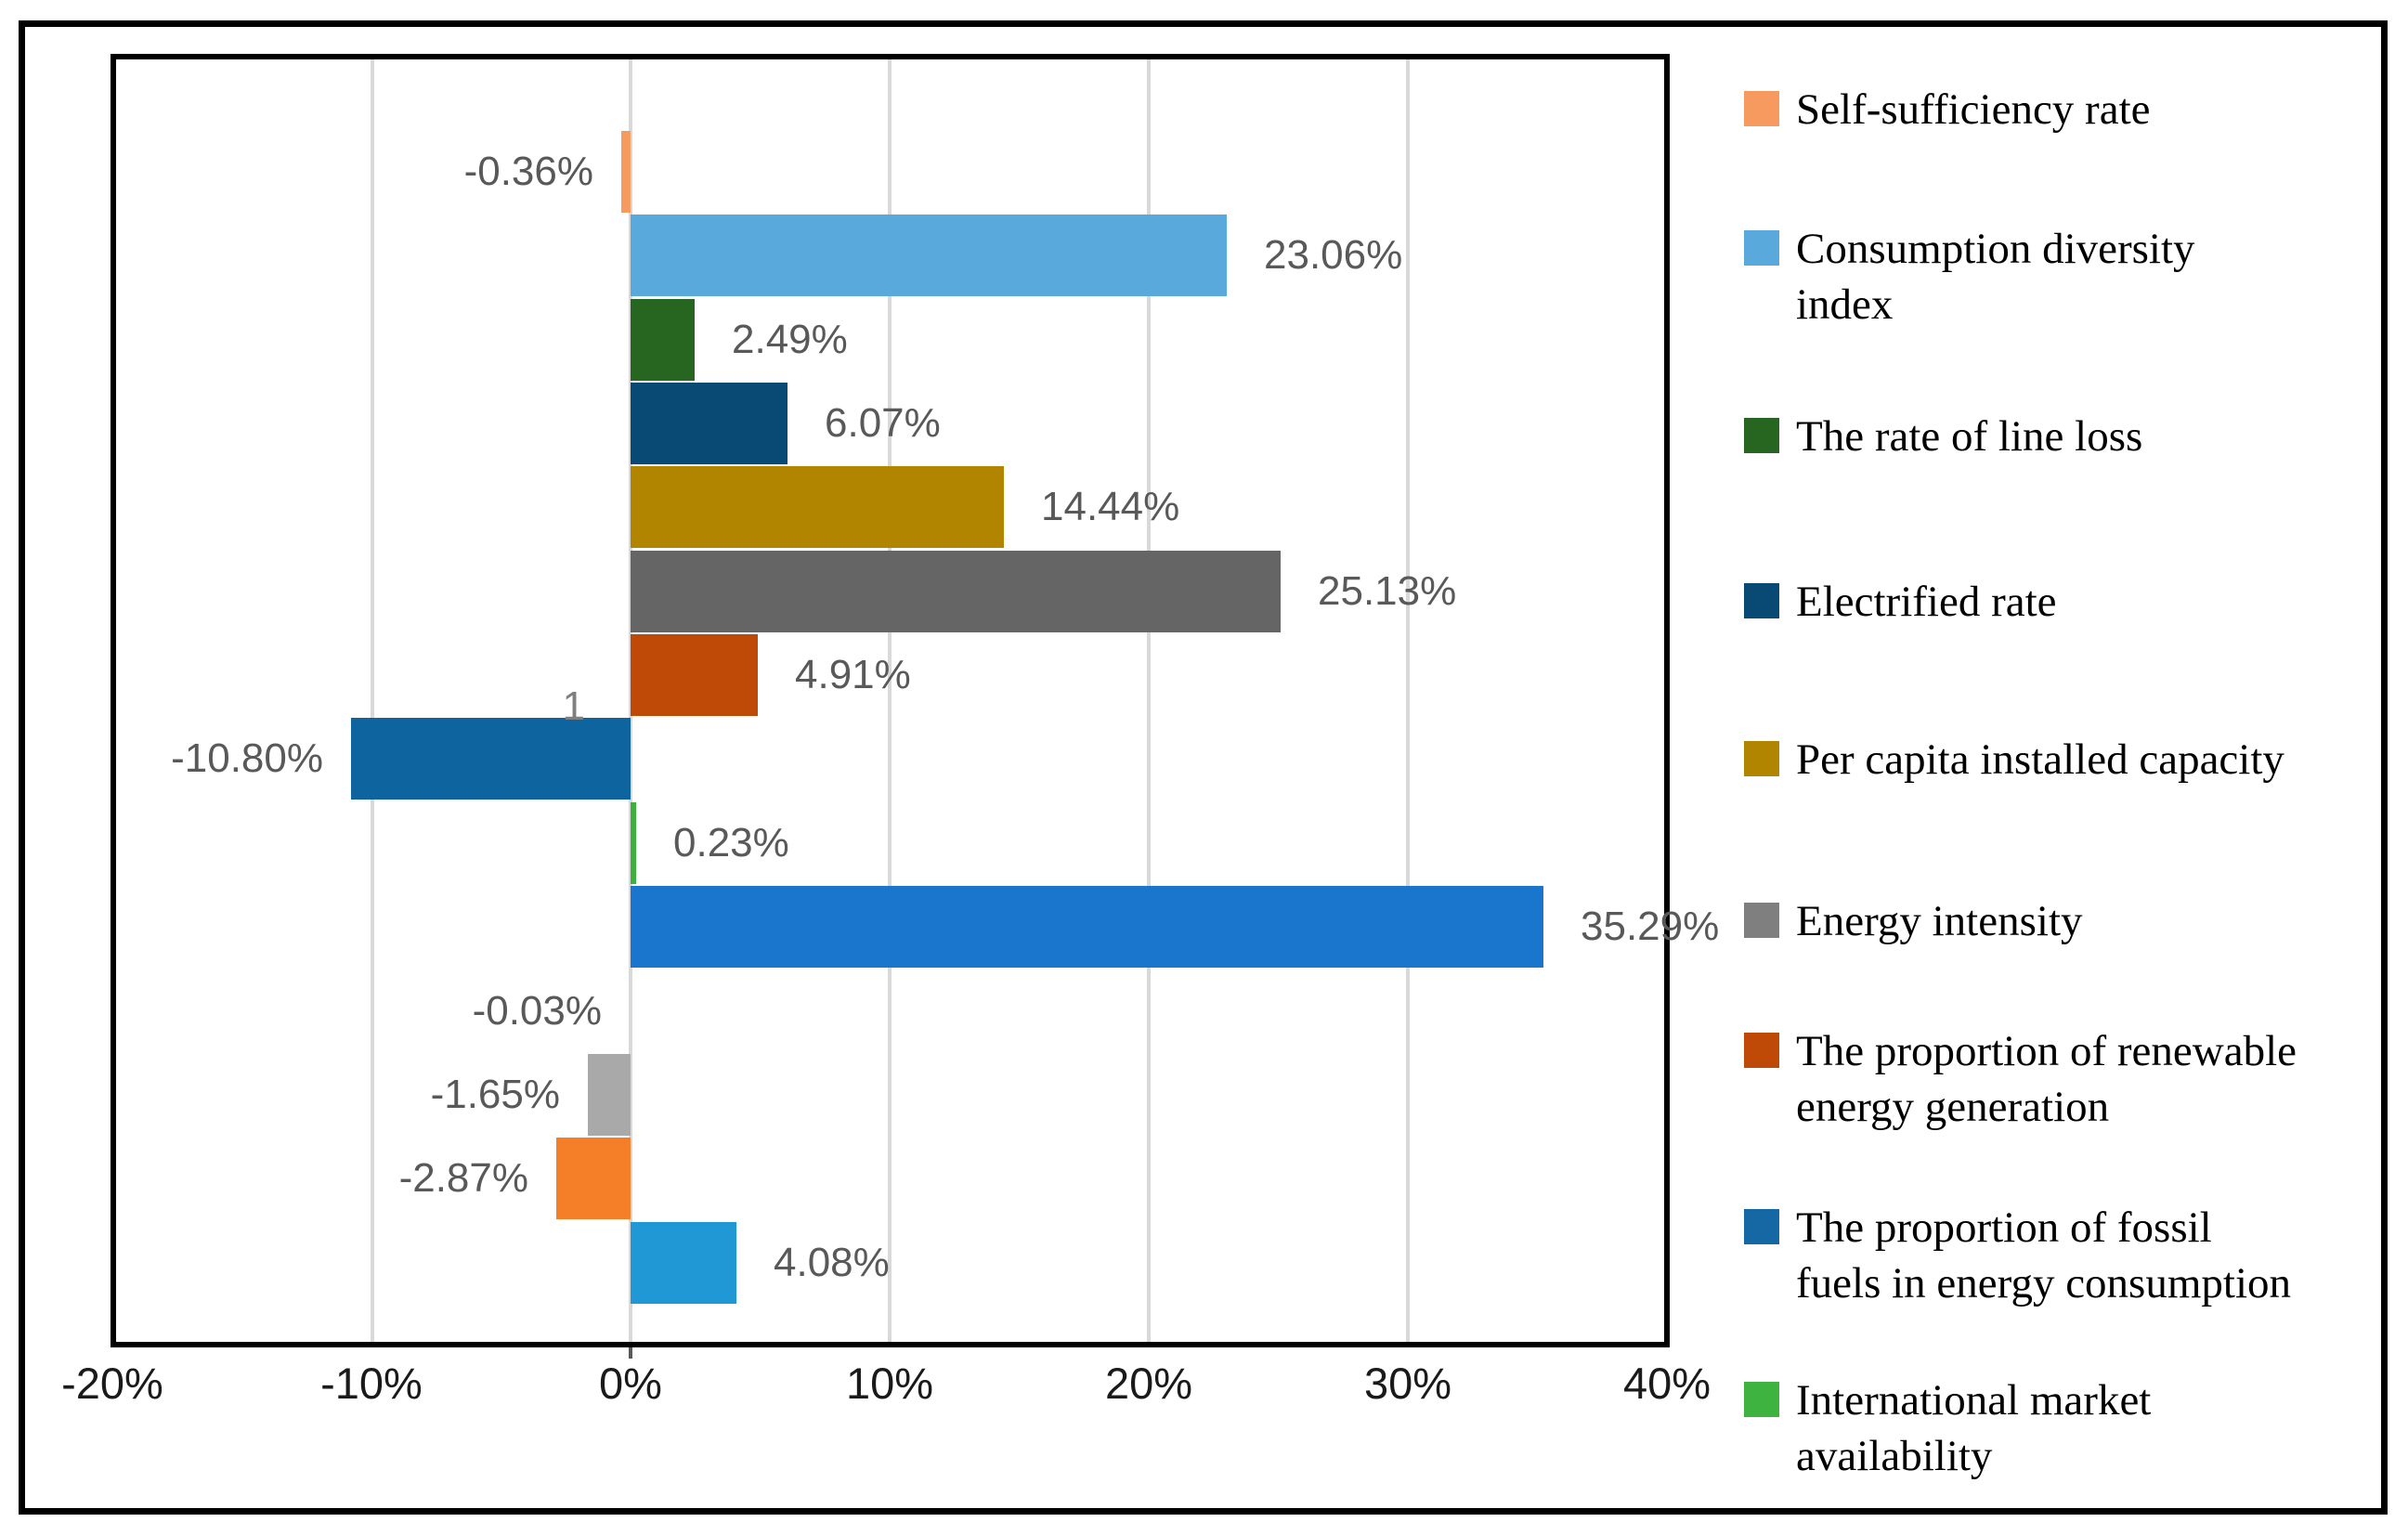 Image resolution: width=2408 pixels, height=1535 pixels. Describe the element at coordinates (112, 1383) in the screenshot. I see `x-tick-label: -20%` at that location.